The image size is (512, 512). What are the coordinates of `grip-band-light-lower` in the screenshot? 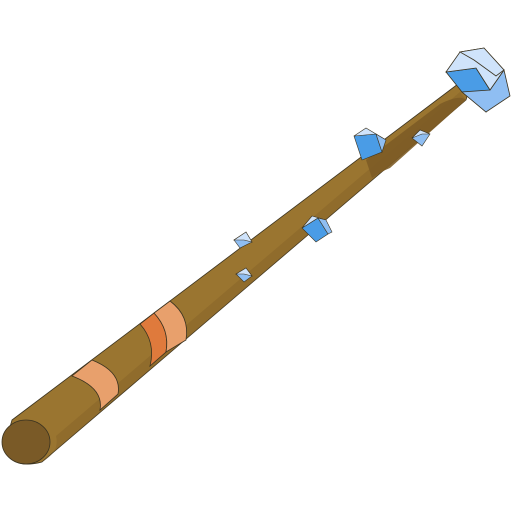 It's located at (95, 385).